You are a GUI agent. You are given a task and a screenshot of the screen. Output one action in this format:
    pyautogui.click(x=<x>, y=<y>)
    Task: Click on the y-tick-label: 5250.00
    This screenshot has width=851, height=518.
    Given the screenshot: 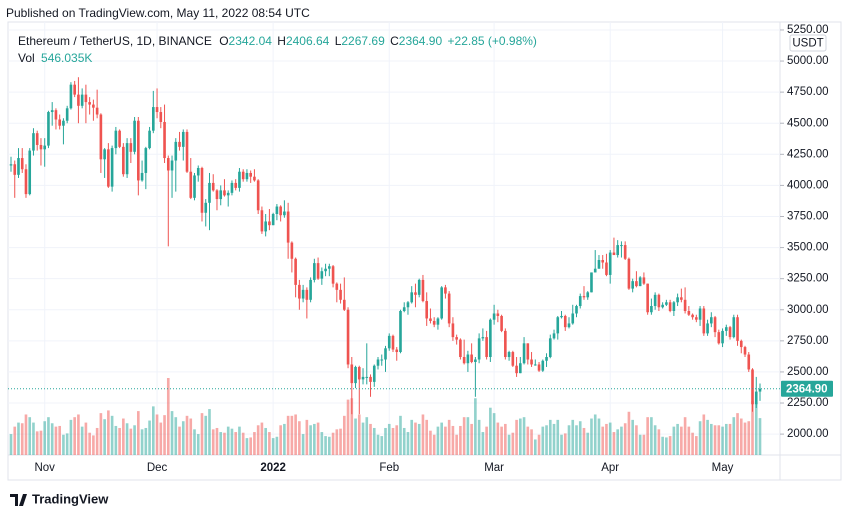 What is the action you would take?
    pyautogui.click(x=808, y=30)
    